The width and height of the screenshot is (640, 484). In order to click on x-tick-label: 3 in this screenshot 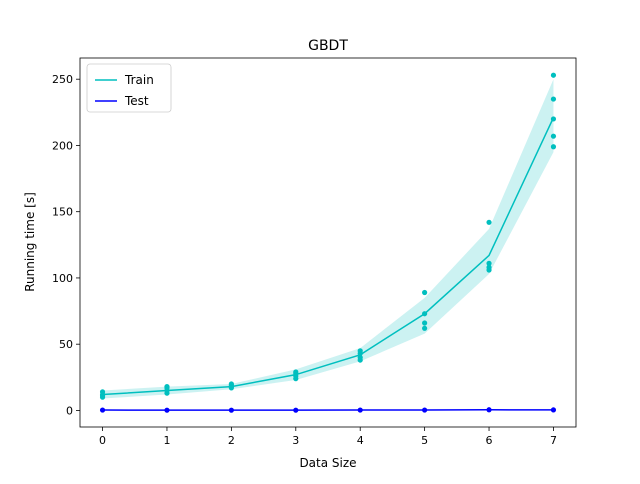, I will do `click(295, 440)`.